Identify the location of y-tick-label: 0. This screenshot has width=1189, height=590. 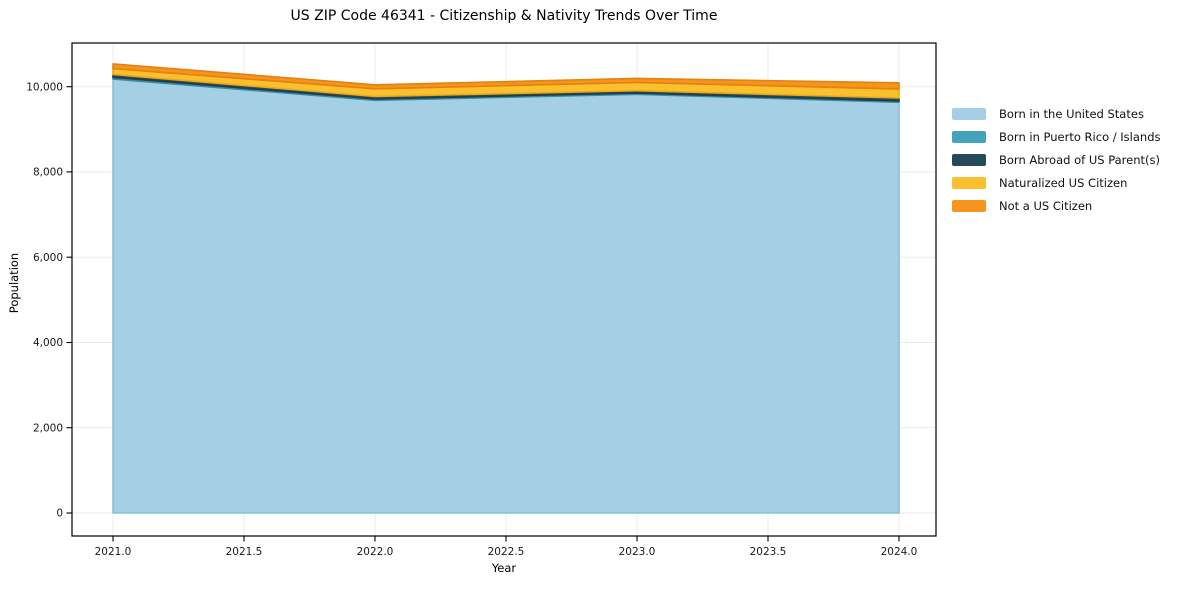
(59, 514).